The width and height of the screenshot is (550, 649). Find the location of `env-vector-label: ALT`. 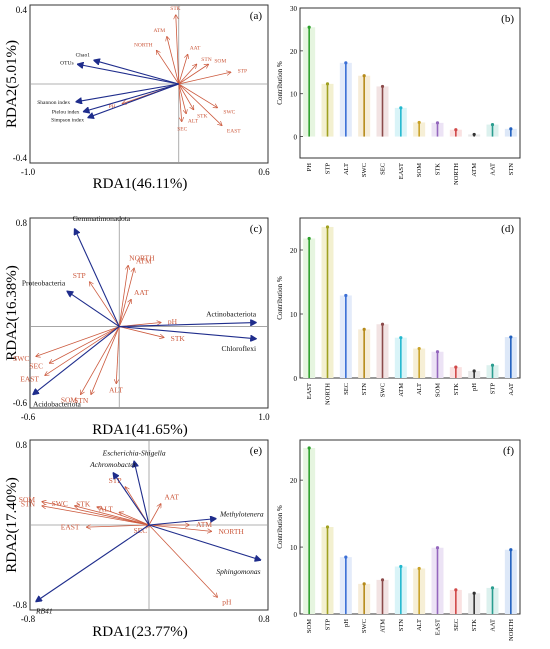

env-vector-label: ALT is located at coordinates (116, 390).